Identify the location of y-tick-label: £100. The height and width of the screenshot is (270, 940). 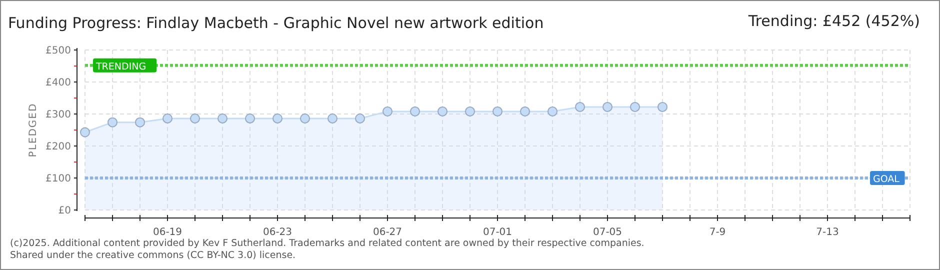
(58, 179).